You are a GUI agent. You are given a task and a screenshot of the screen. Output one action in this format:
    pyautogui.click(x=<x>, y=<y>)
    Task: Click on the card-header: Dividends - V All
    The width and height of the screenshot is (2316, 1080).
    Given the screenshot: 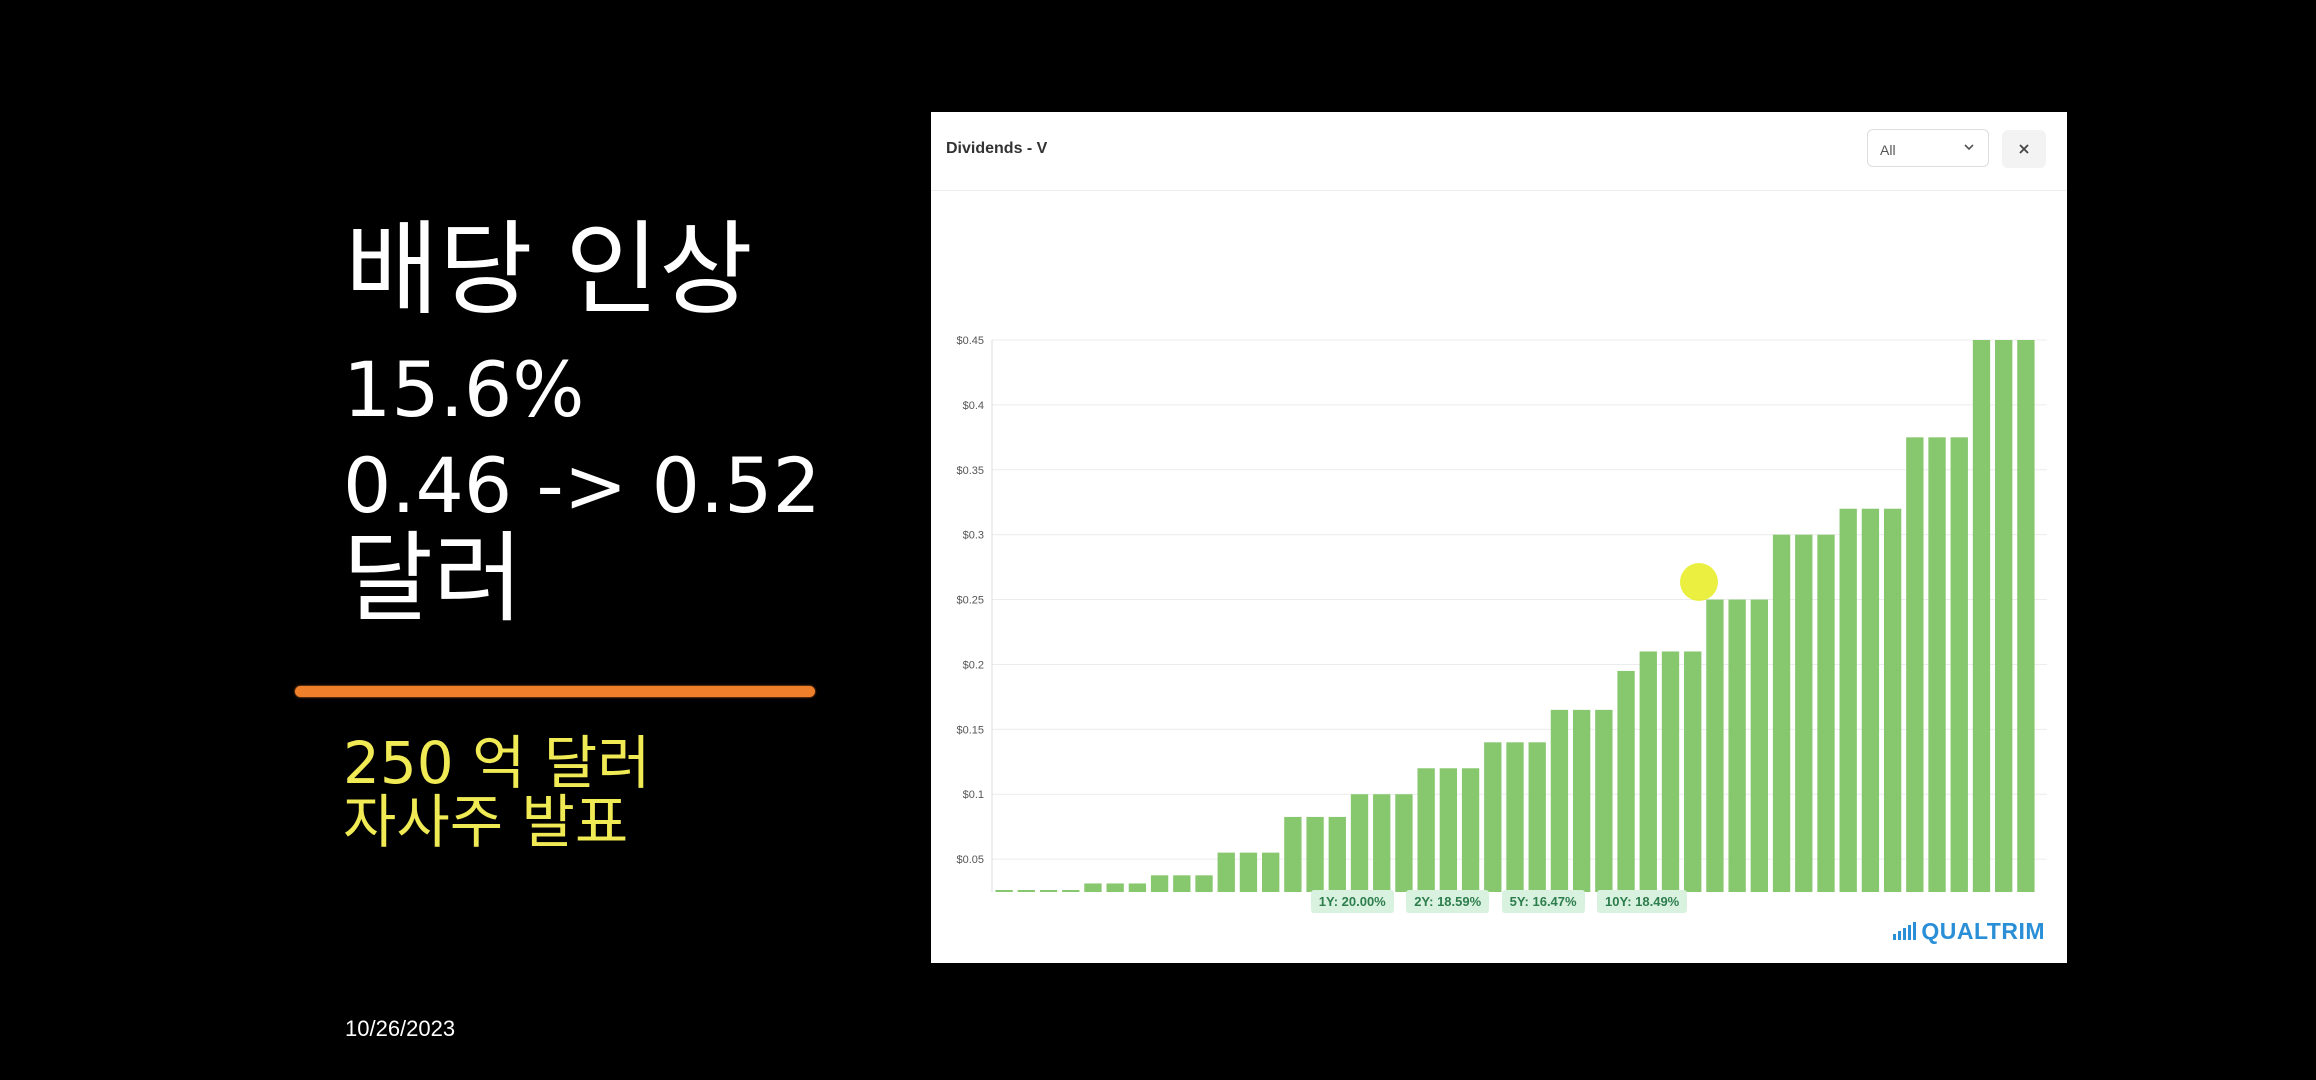 What is the action you would take?
    pyautogui.click(x=1499, y=151)
    